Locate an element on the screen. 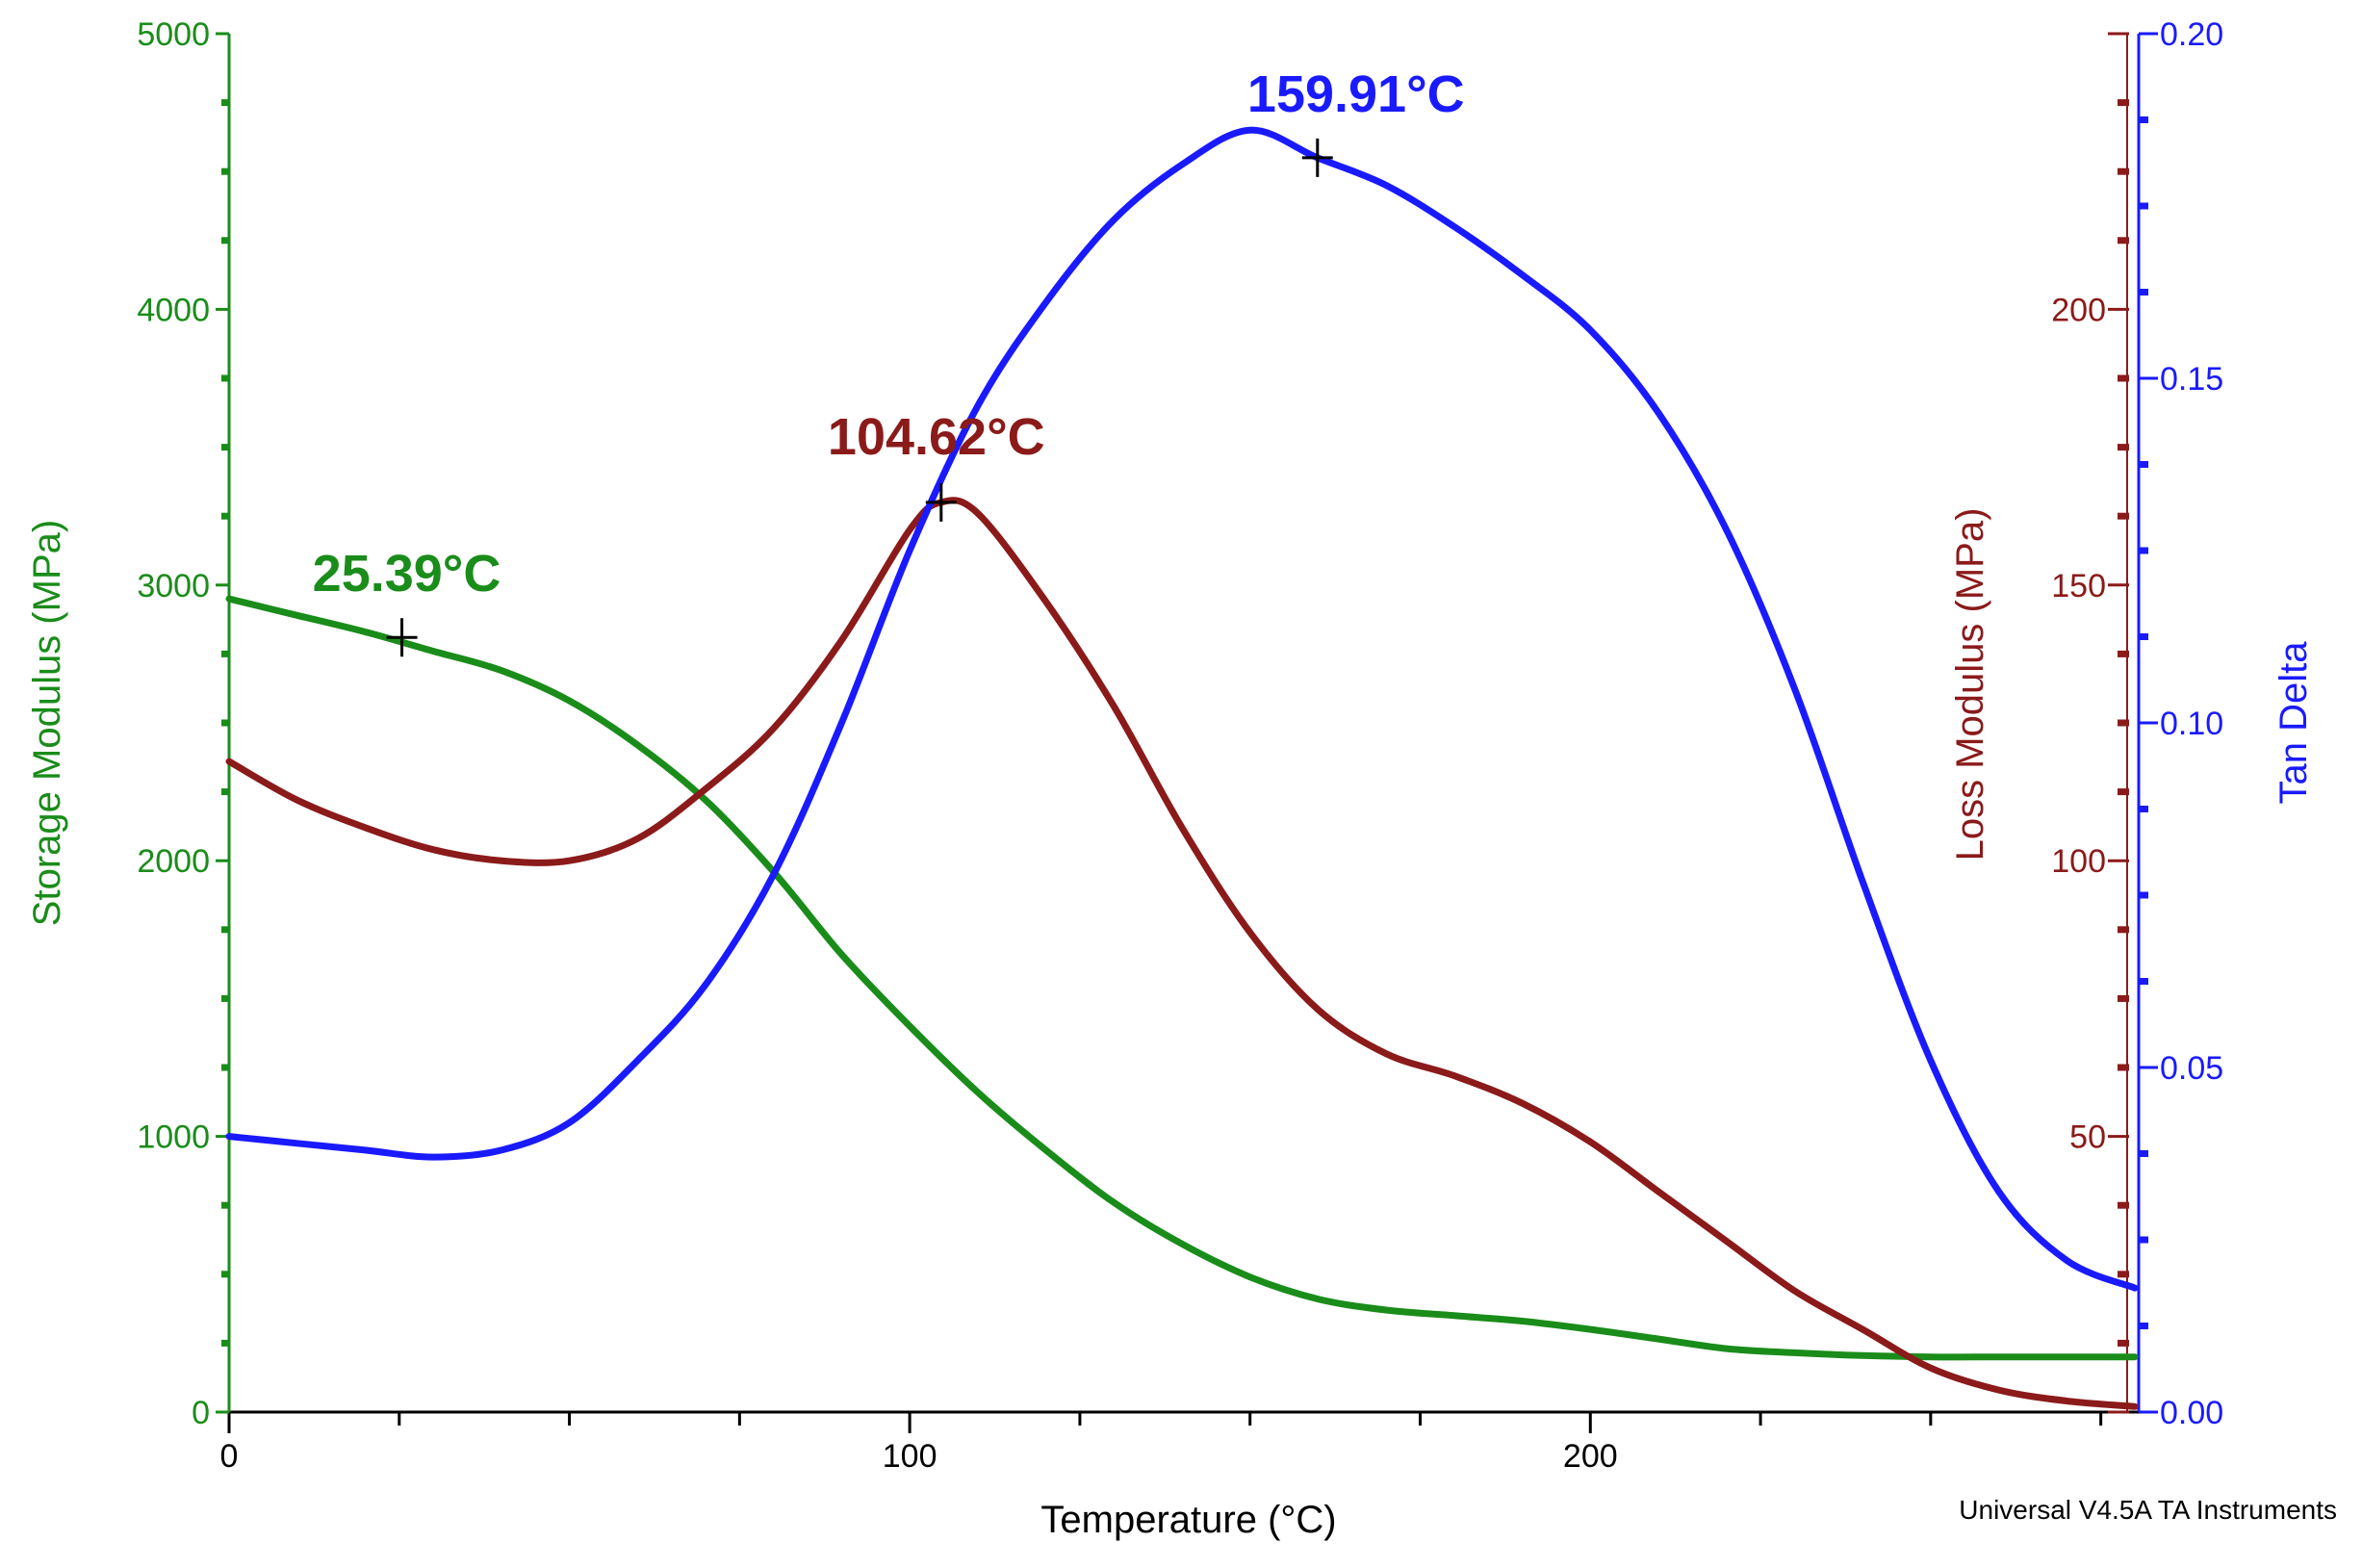 This screenshot has height=1568, width=2362. loss-tick-label: 50 is located at coordinates (2087, 1137).